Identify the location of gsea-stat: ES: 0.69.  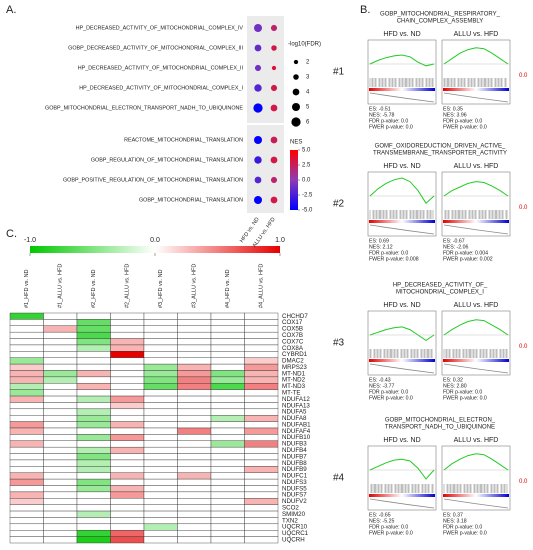
(379, 241).